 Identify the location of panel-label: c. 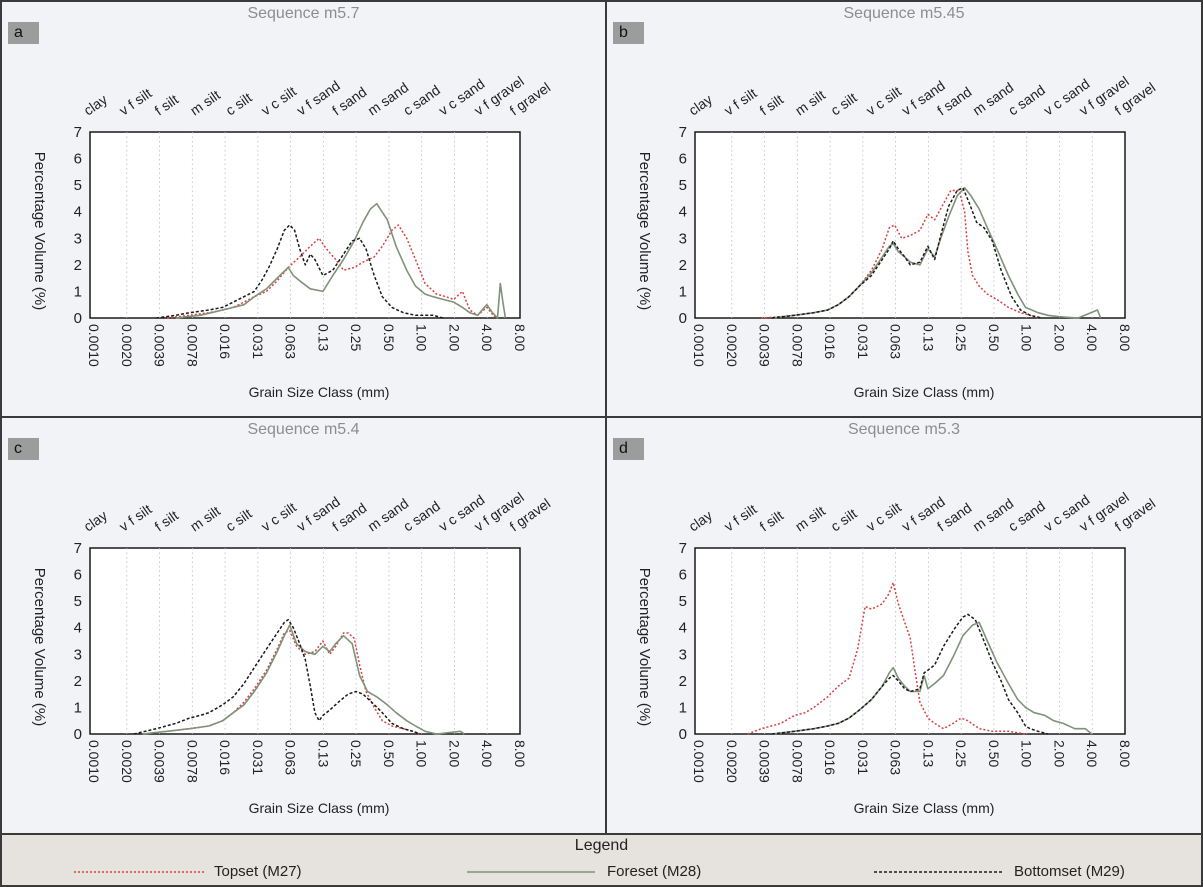
(23, 449).